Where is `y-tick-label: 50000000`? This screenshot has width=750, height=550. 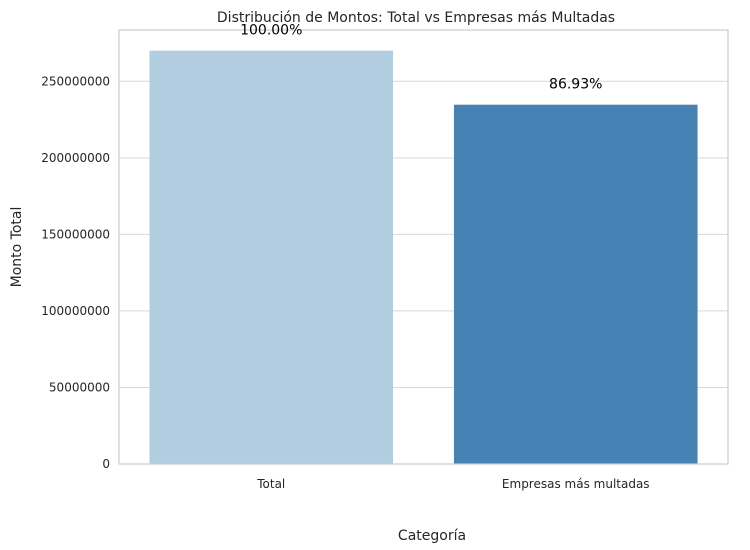
y-tick-label: 50000000 is located at coordinates (79, 387).